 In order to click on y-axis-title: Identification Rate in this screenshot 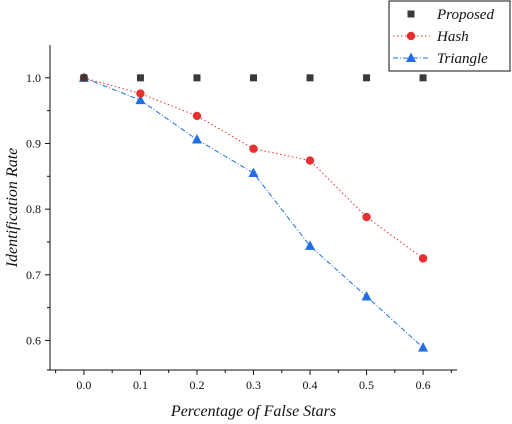, I will do `click(12, 208)`.